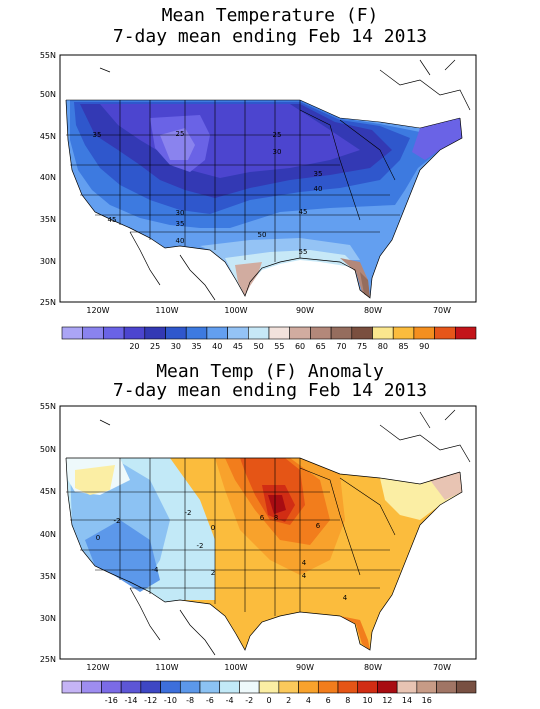  Describe the element at coordinates (238, 346) in the screenshot. I see `legend-tick-label: 45` at that location.